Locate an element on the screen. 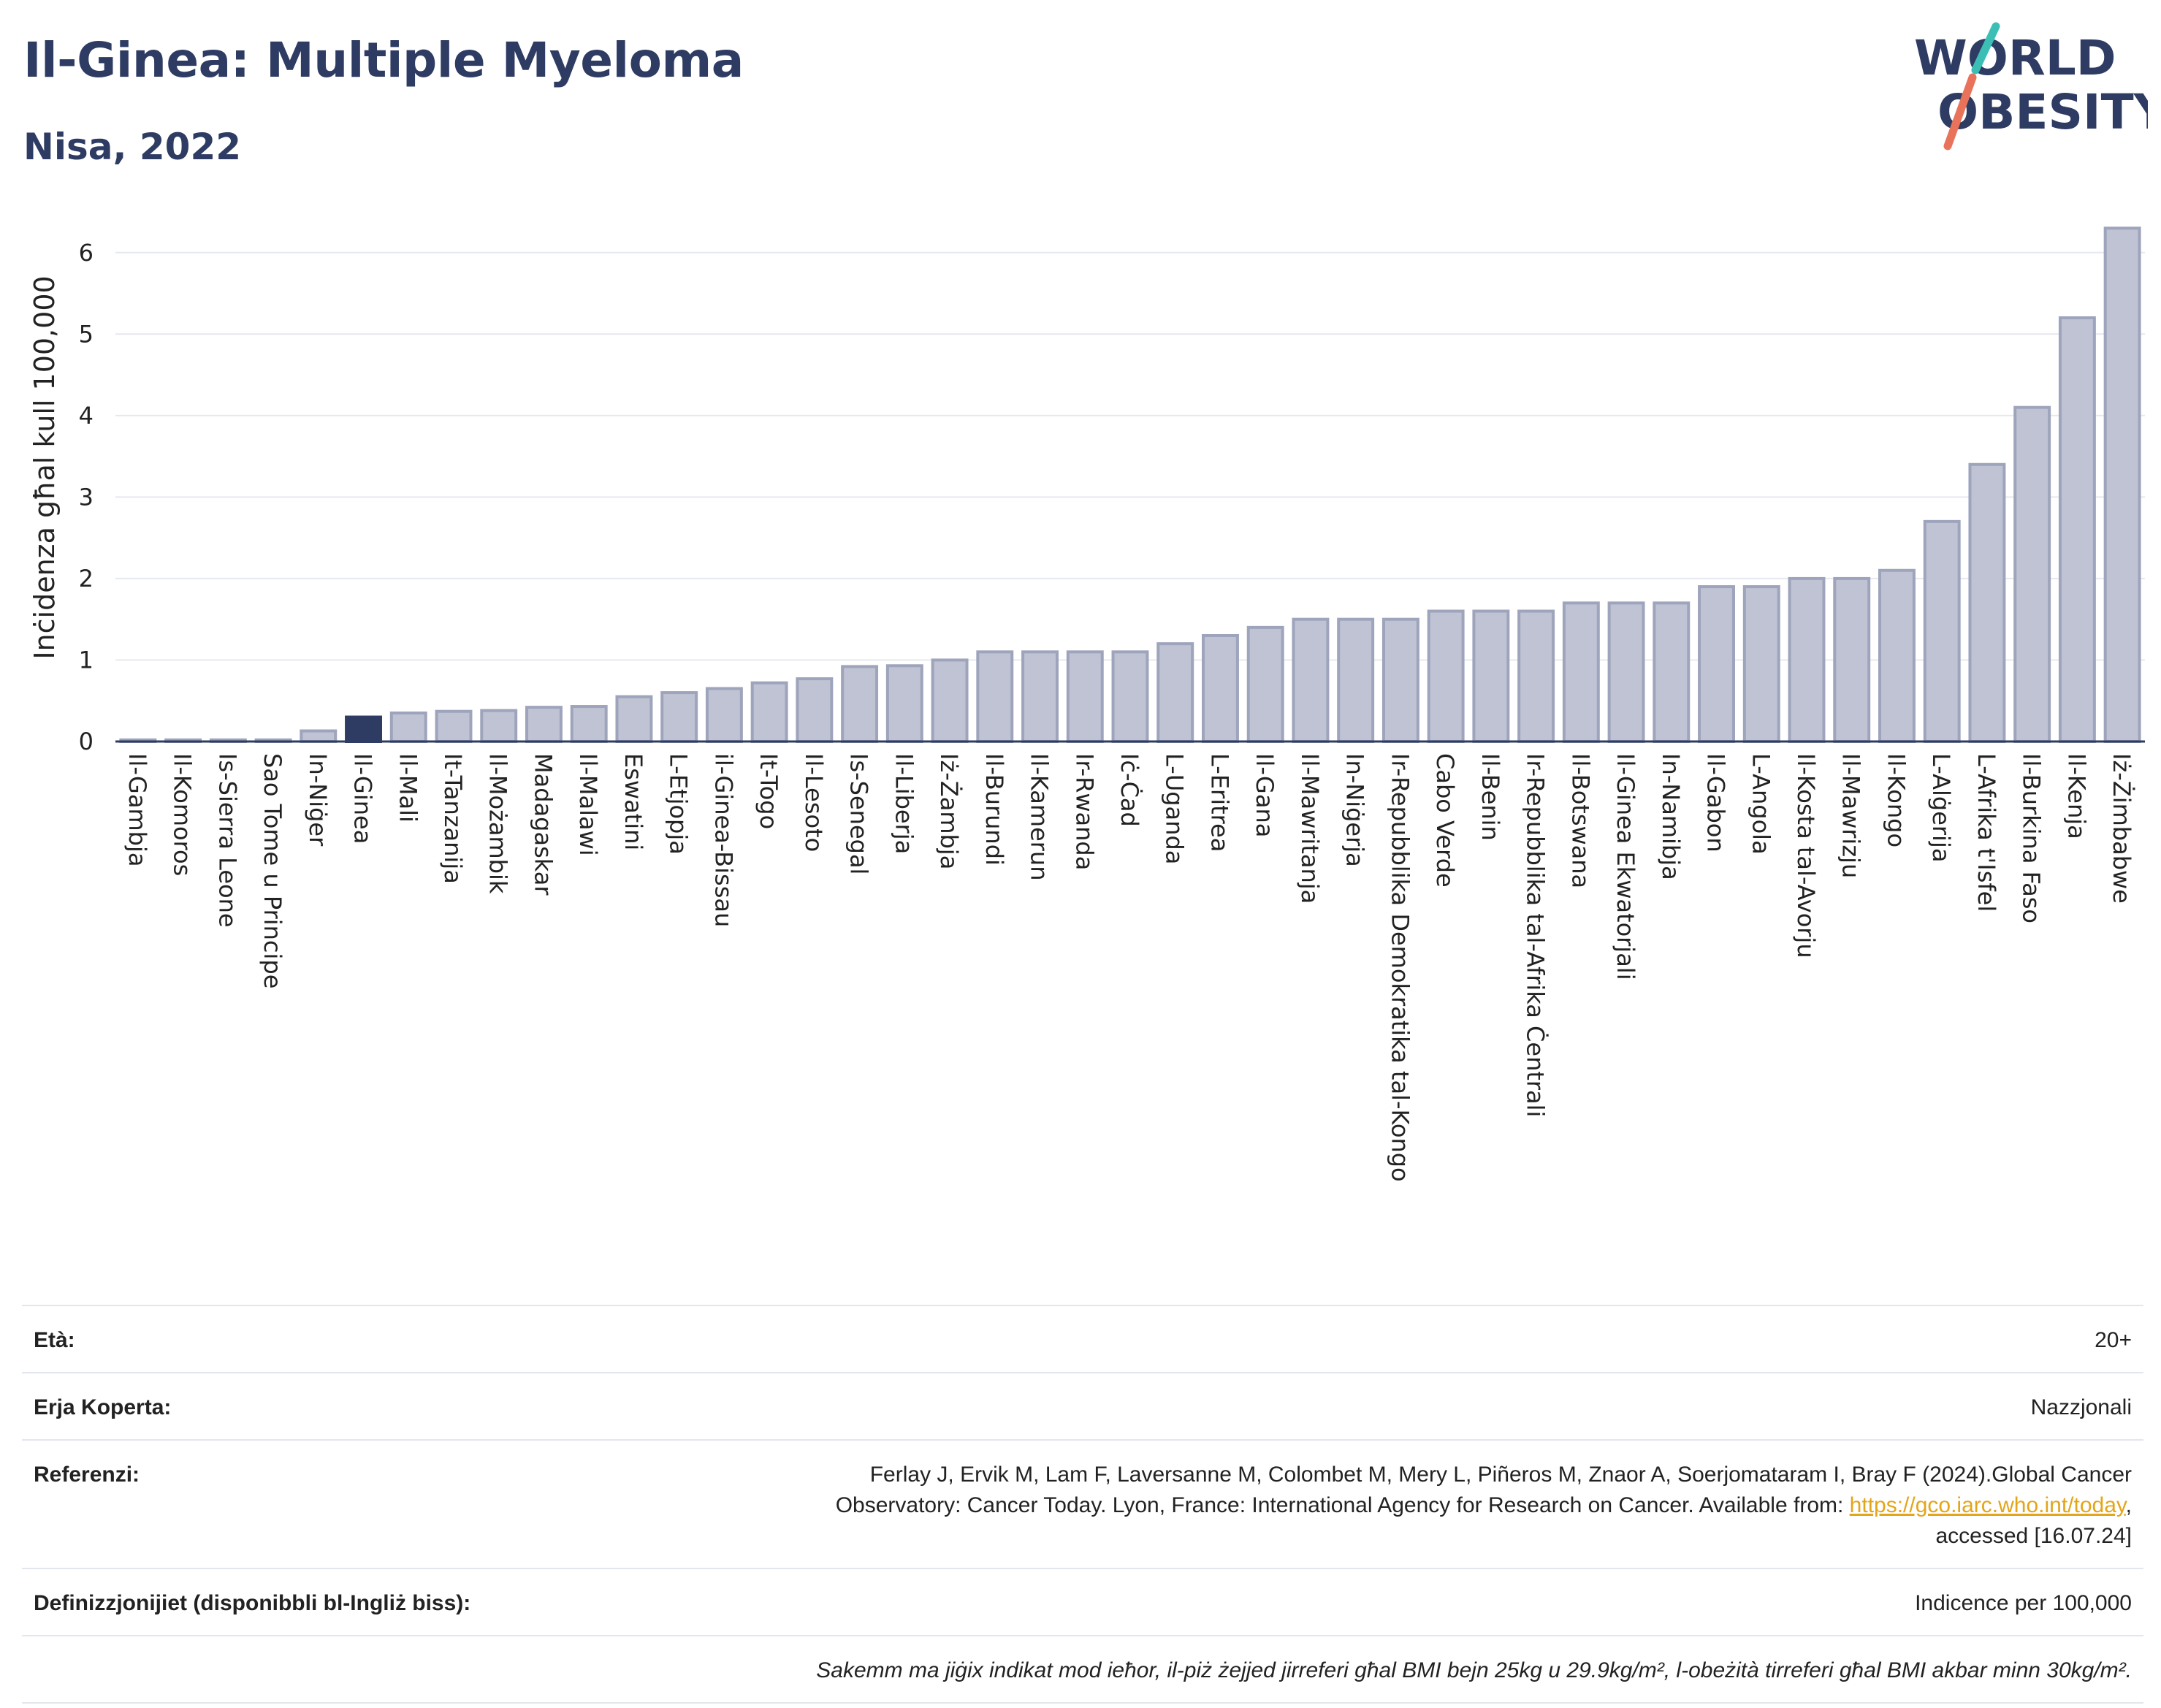 The width and height of the screenshot is (2161, 1708). x-tick-label: Il-Kongo is located at coordinates (1896, 800).